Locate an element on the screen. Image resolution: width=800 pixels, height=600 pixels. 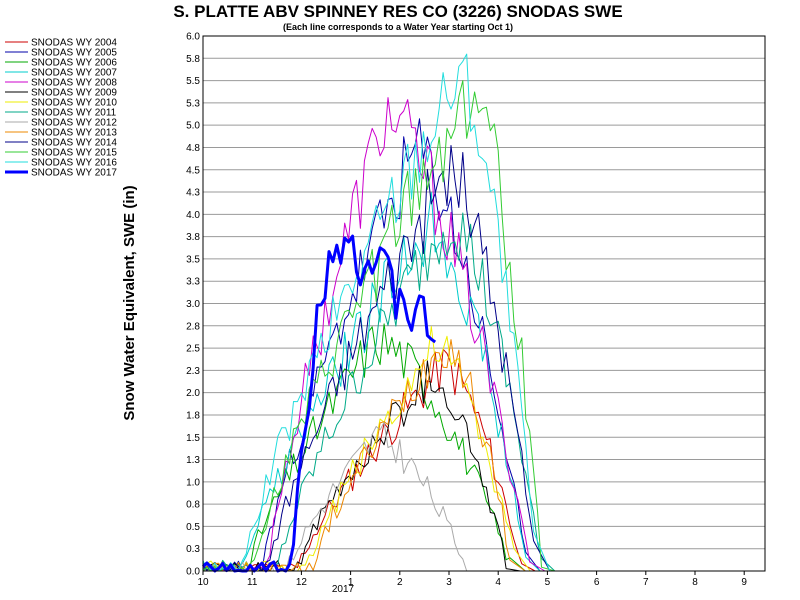
x-tick-label: 10 is located at coordinates (203, 582).